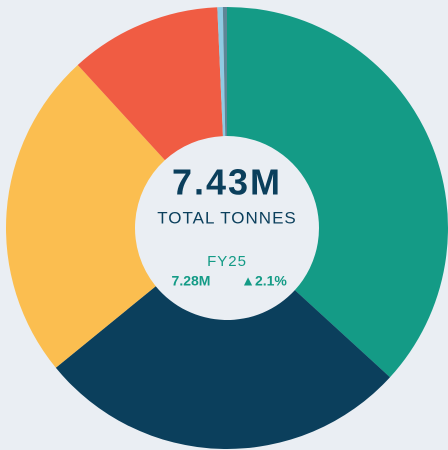 The width and height of the screenshot is (448, 450). What do you see at coordinates (227, 182) in the screenshot?
I see `total-value: 7.43M` at bounding box center [227, 182].